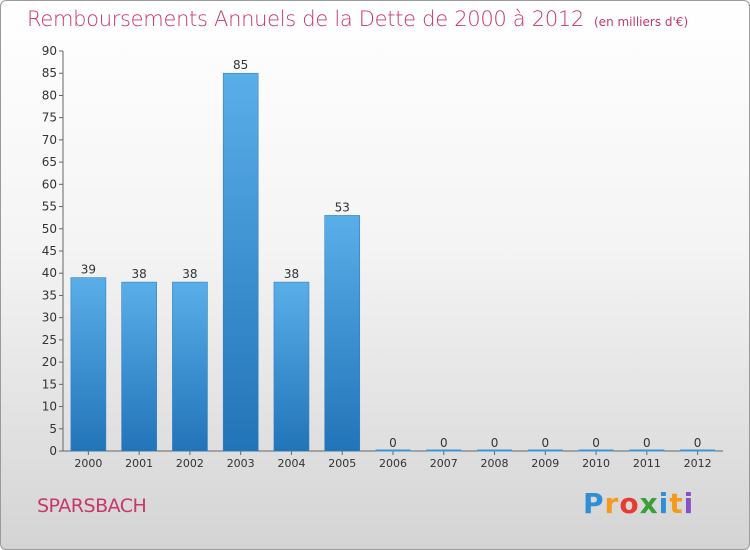 This screenshot has width=750, height=550. I want to click on logo-letter: o, so click(629, 503).